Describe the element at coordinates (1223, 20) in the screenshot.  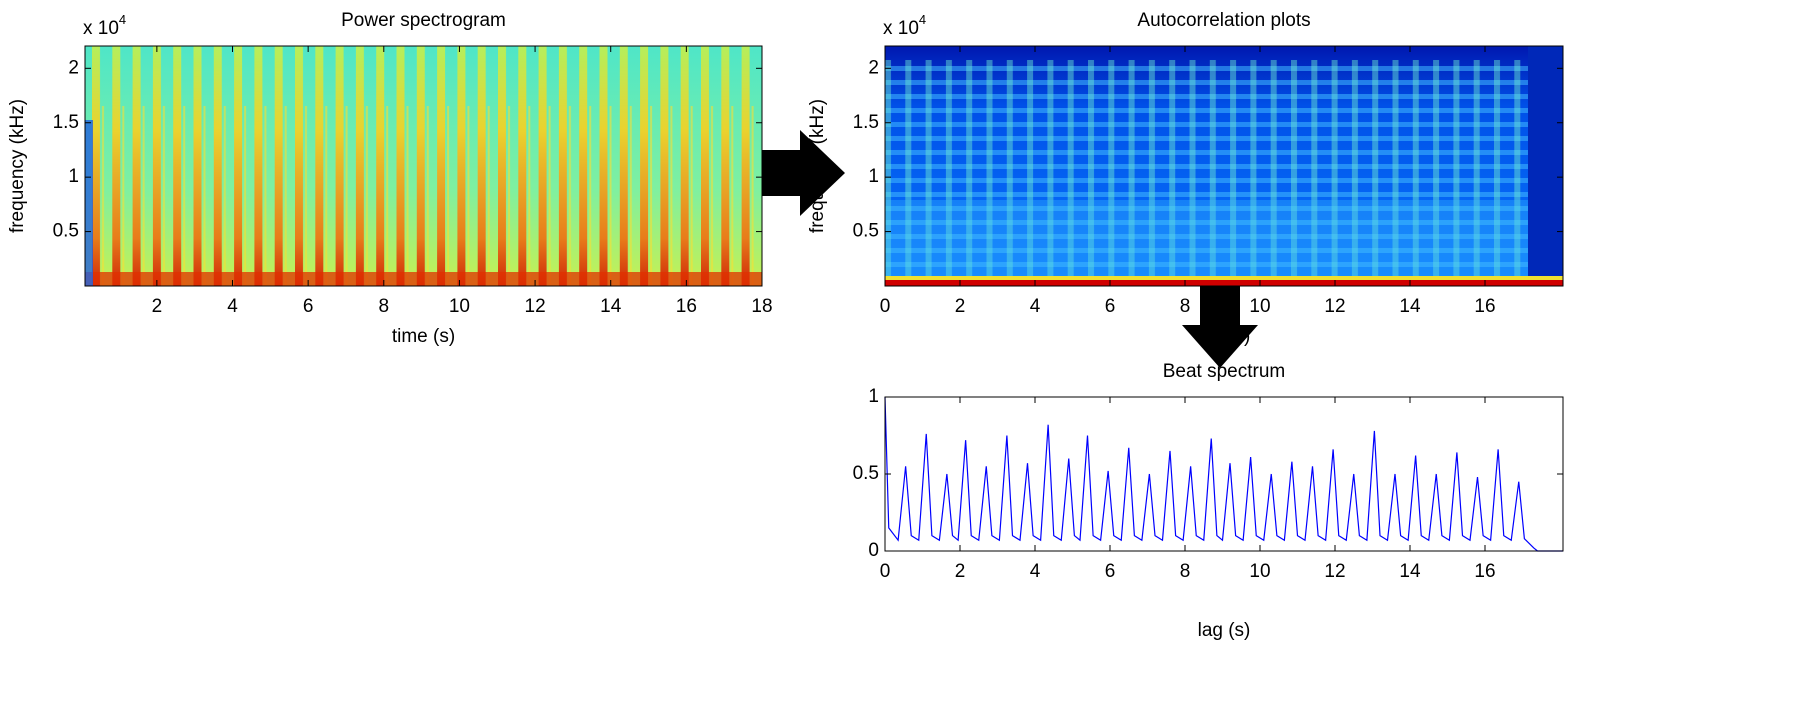
I see `chart-title: Autocorrelation plots` at that location.